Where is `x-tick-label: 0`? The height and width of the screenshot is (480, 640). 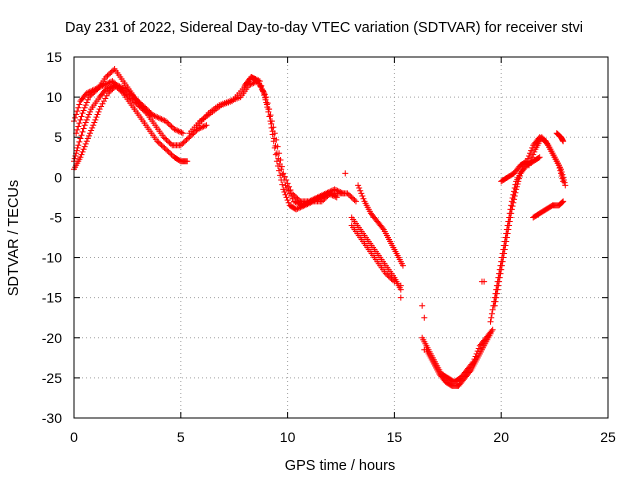
x-tick-label: 0 is located at coordinates (74, 437).